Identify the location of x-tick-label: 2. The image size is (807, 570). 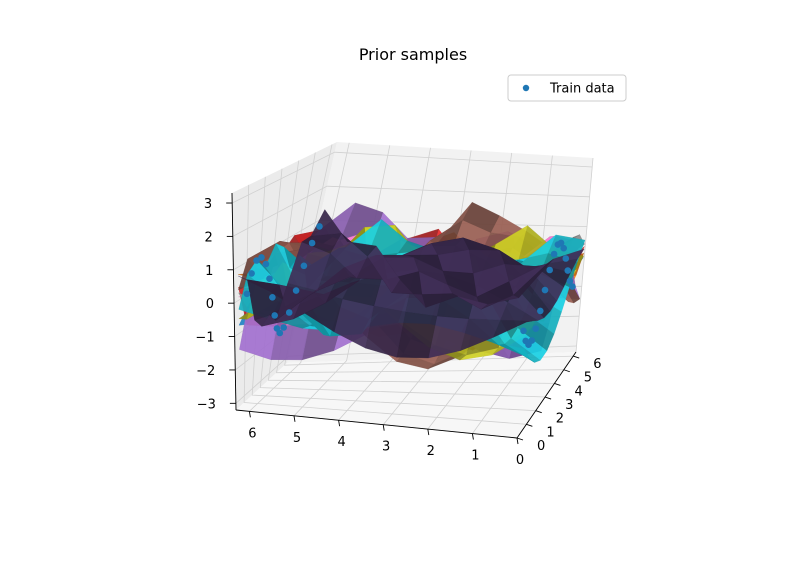
(431, 451).